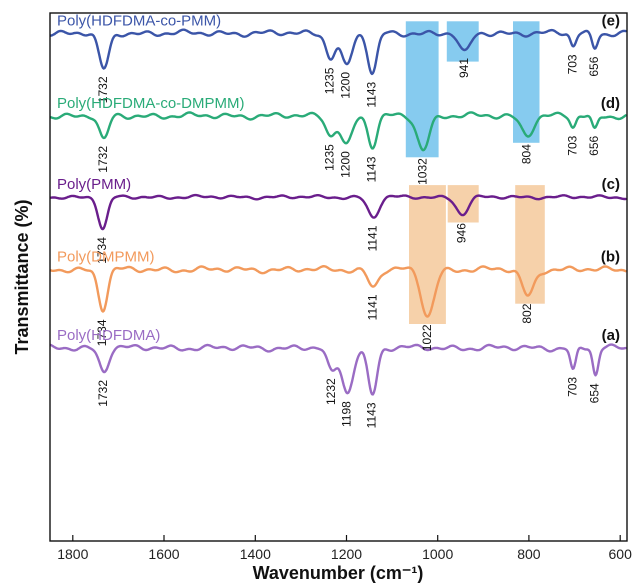  I want to click on peak-label-d-1235: 1235, so click(330, 157).